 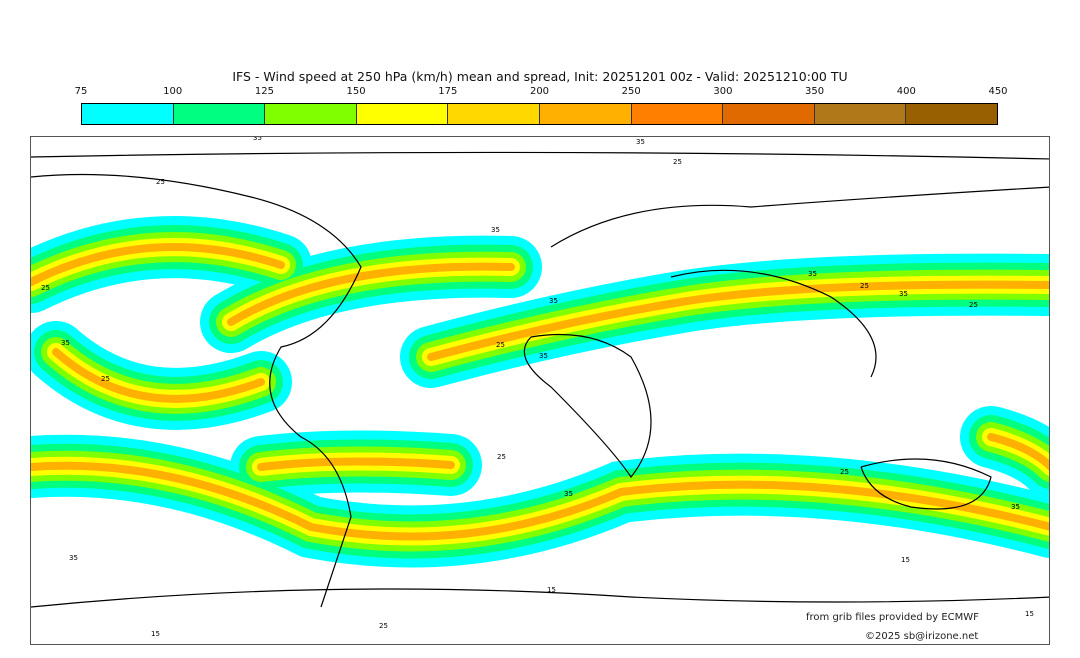 What do you see at coordinates (631, 91) in the screenshot?
I see `colorbar-tick: 250` at bounding box center [631, 91].